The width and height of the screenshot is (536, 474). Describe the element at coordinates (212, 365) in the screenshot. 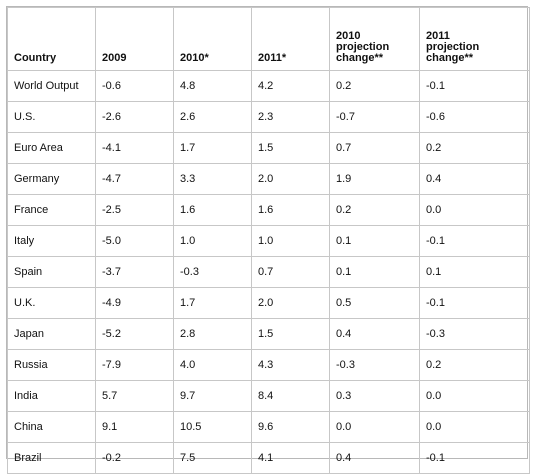

I see `cell-2010: 4.0` at that location.